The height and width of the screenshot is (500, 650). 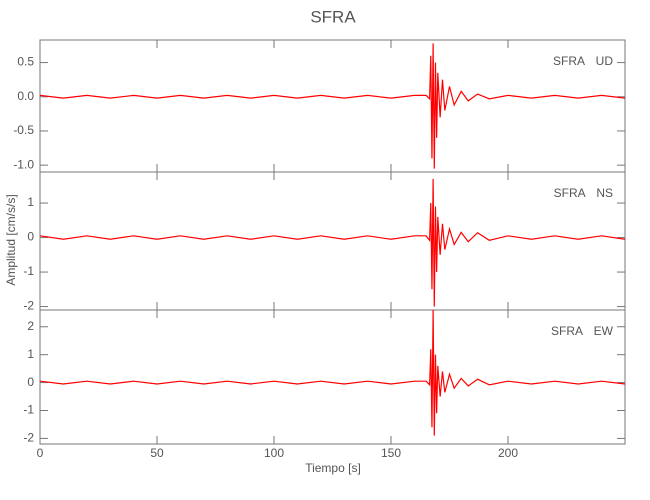 What do you see at coordinates (25, 62) in the screenshot?
I see `y-tick-label: 0.5` at bounding box center [25, 62].